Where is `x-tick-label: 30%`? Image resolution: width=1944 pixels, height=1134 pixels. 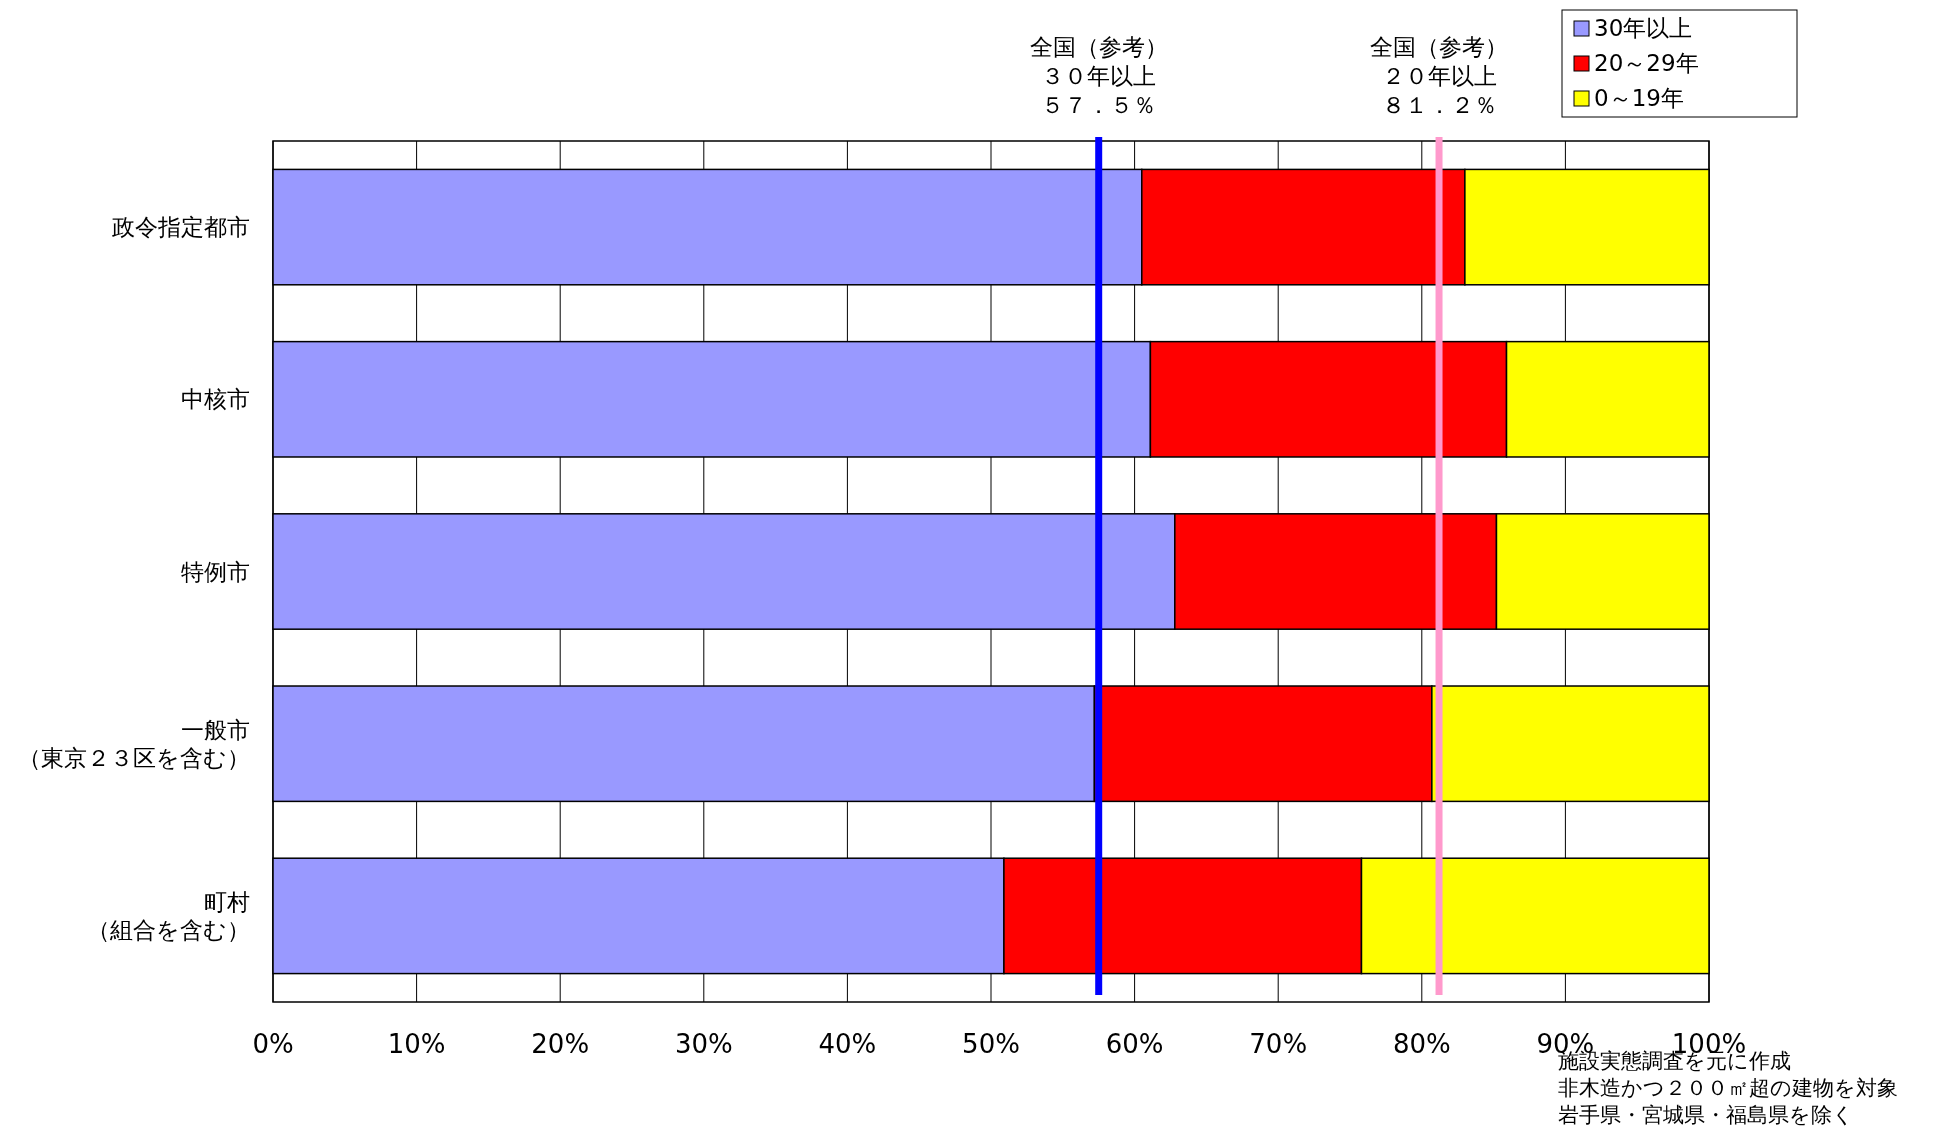 x-tick-label: 30% is located at coordinates (703, 1044).